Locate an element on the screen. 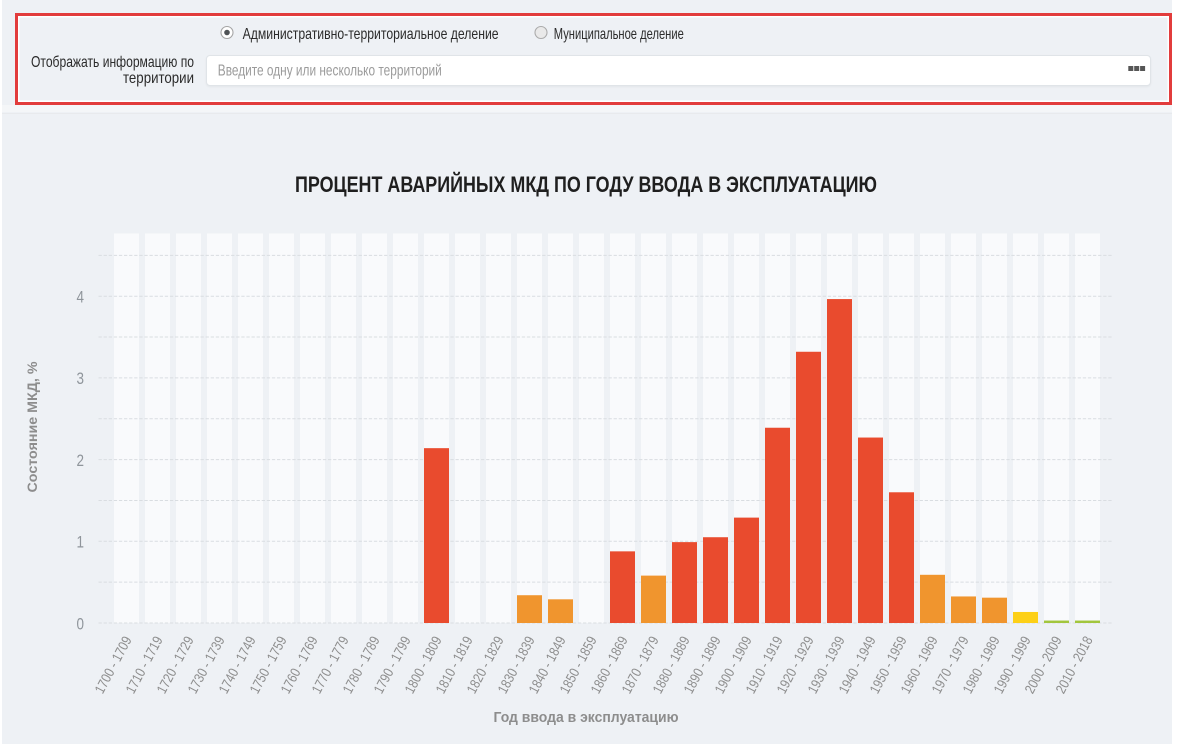 The image size is (1183, 749). svg-text: 4 is located at coordinates (81, 297).